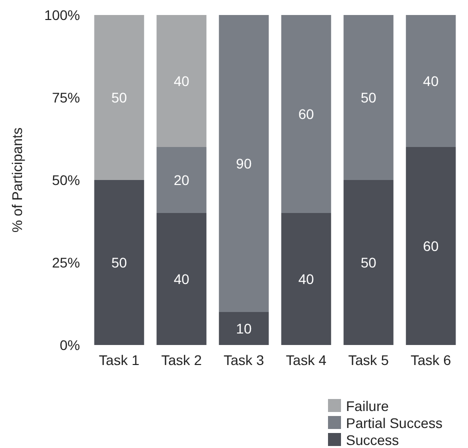 This screenshot has width=468, height=448. I want to click on y-tick-label: 100%, so click(62, 14).